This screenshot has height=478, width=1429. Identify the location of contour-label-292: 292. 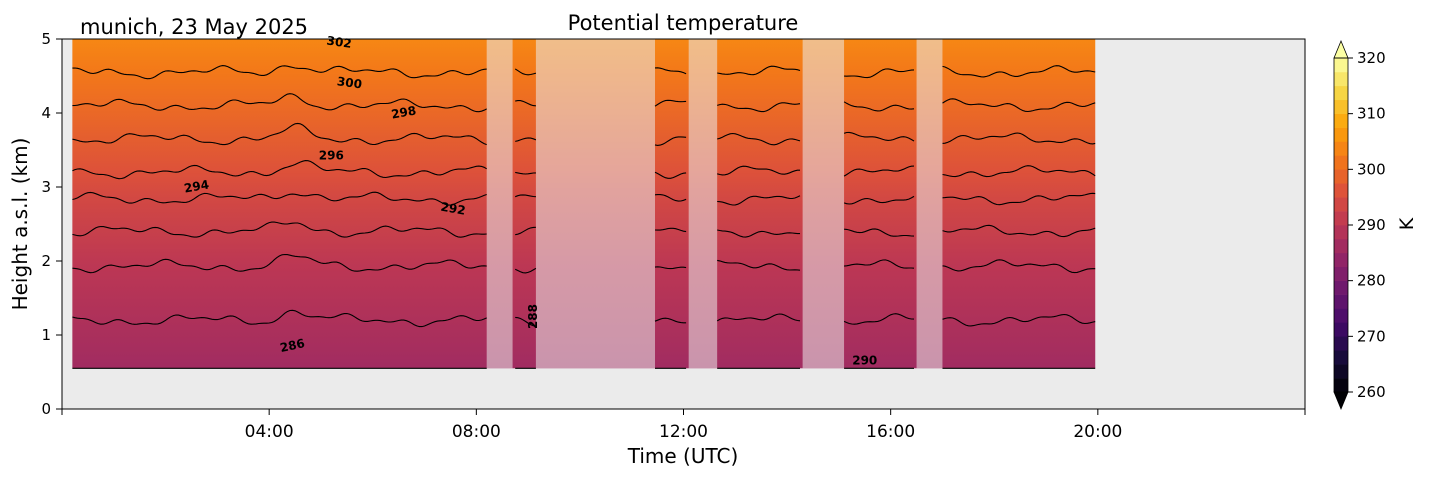
(453, 209).